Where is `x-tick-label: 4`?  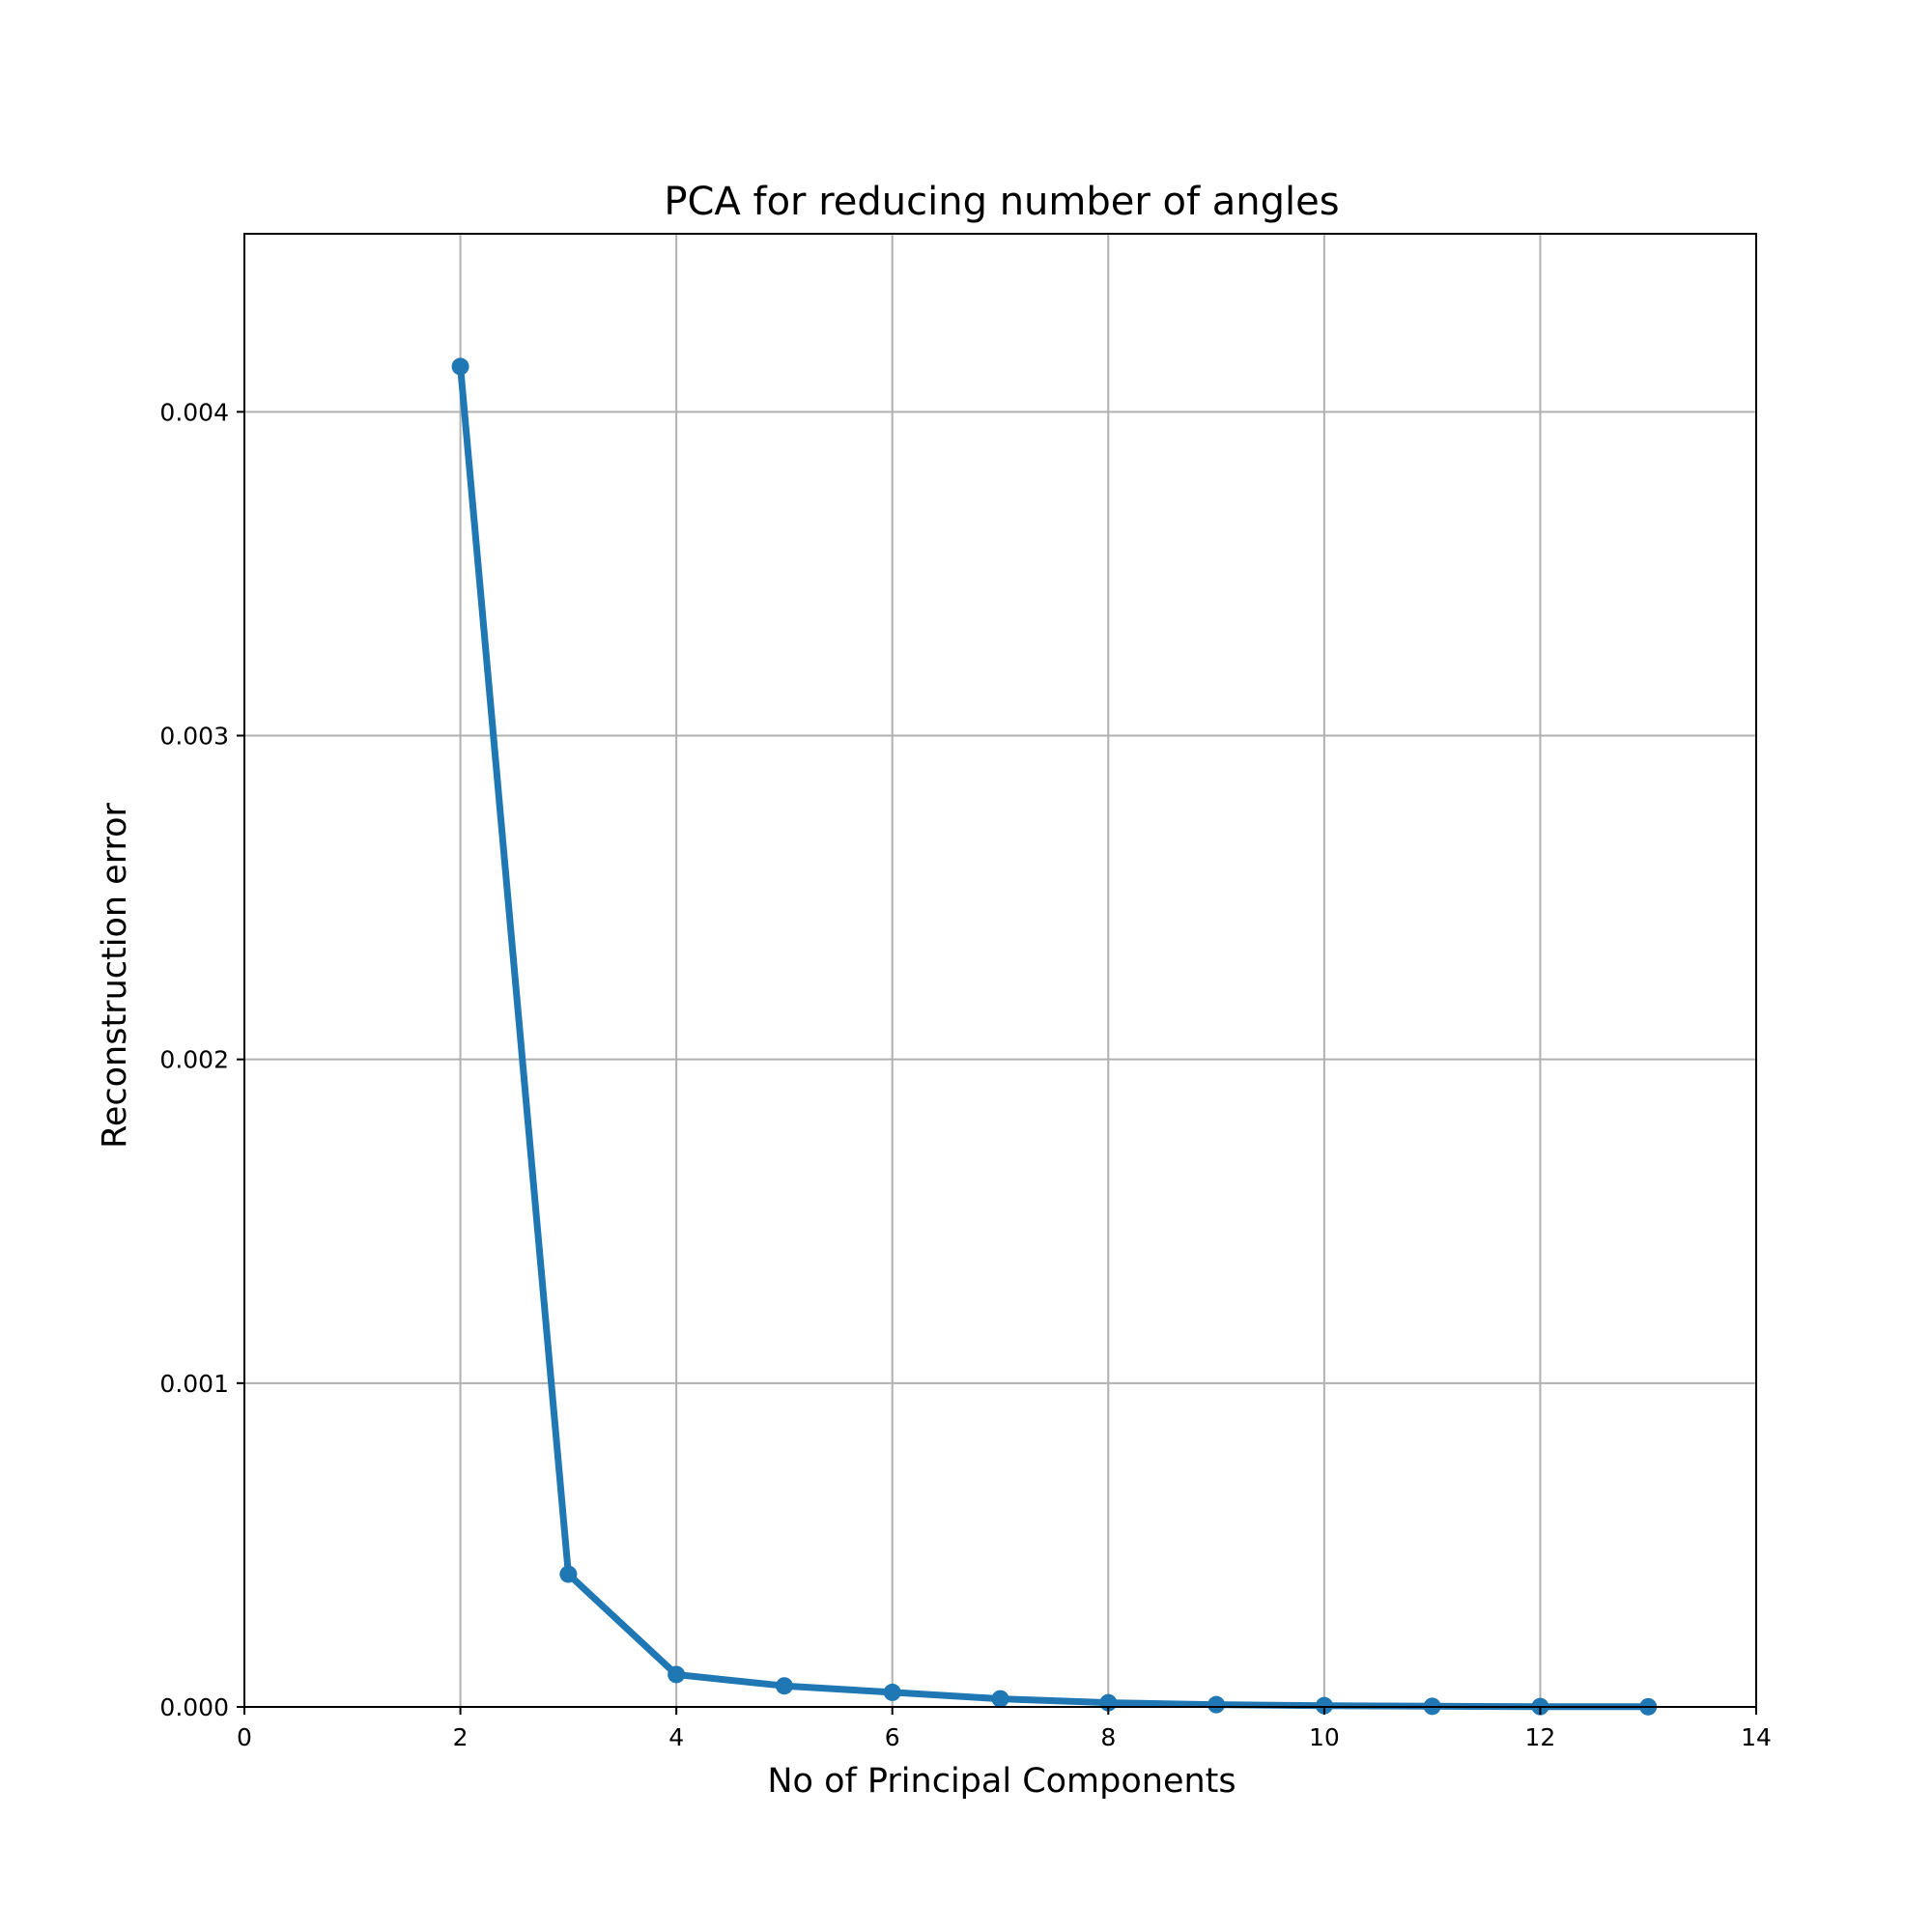 x-tick-label: 4 is located at coordinates (676, 1737).